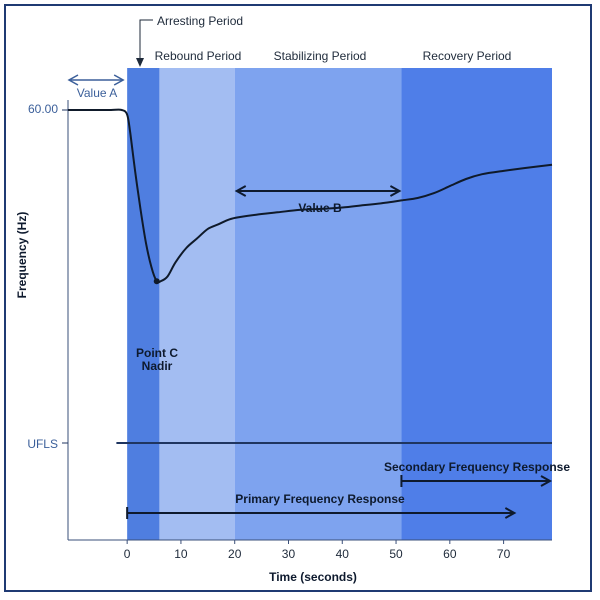 Image resolution: width=600 pixels, height=600 pixels. Describe the element at coordinates (343, 554) in the screenshot. I see `x-tick-label-40: 40` at that location.